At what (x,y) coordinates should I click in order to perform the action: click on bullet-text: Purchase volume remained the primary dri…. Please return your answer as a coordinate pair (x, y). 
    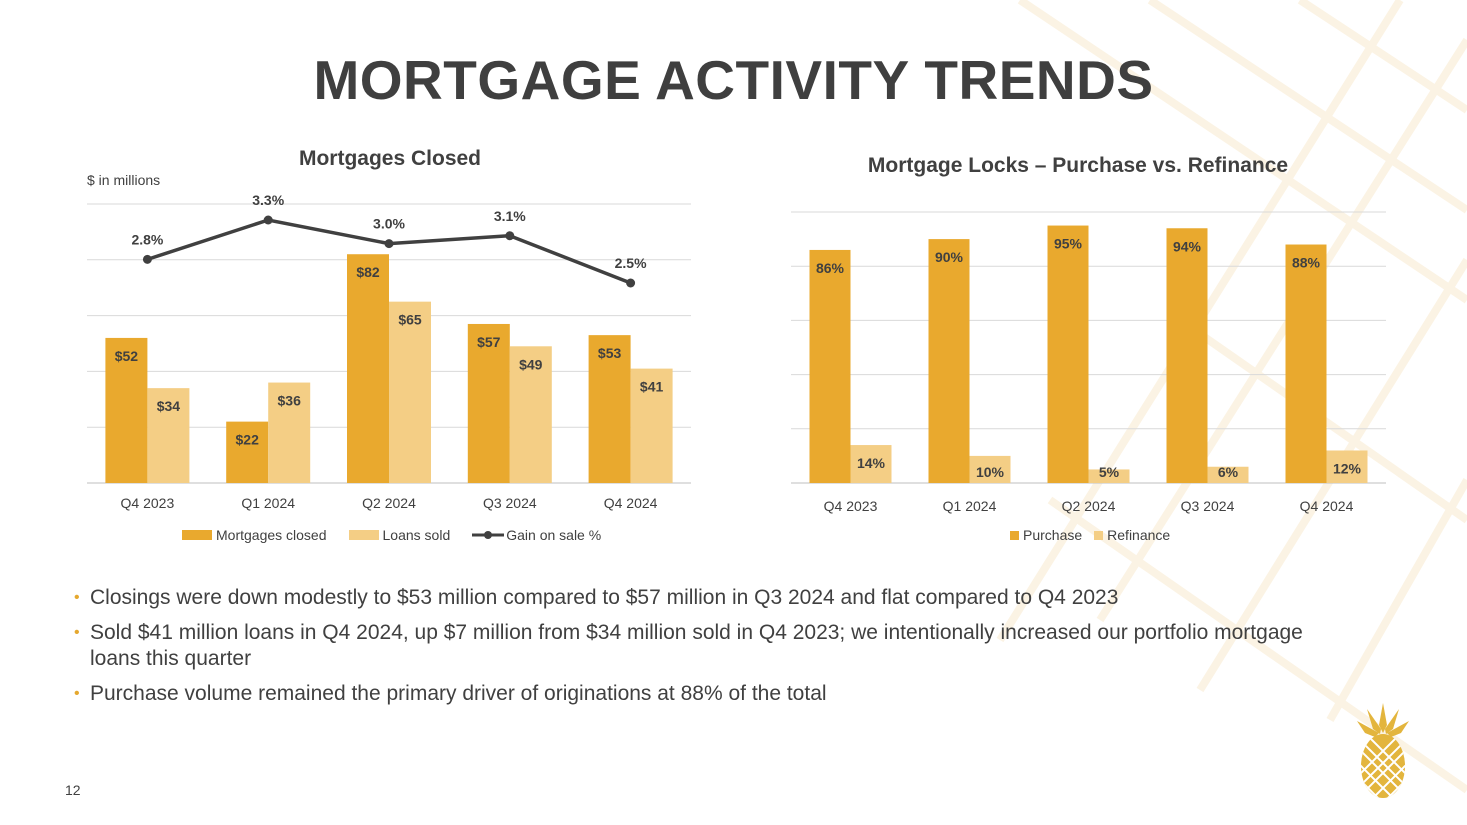
    Looking at the image, I should click on (458, 693).